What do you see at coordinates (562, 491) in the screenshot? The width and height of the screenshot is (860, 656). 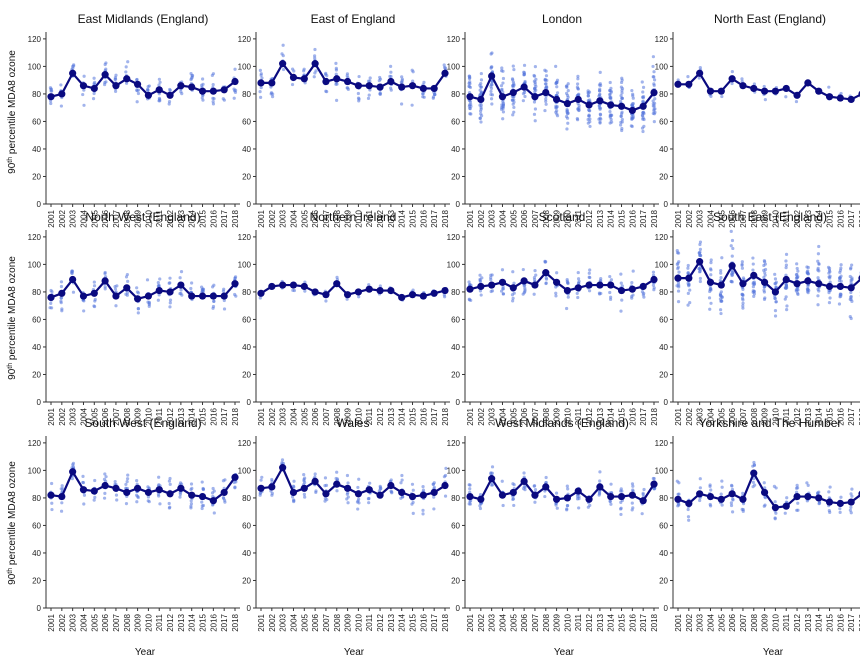 I see `station-points` at bounding box center [562, 491].